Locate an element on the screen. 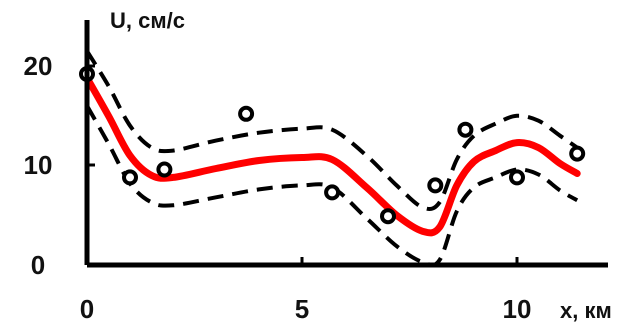 Image resolution: width=632 pixels, height=326 pixels. y-tick-label-20: 20 is located at coordinates (38, 66).